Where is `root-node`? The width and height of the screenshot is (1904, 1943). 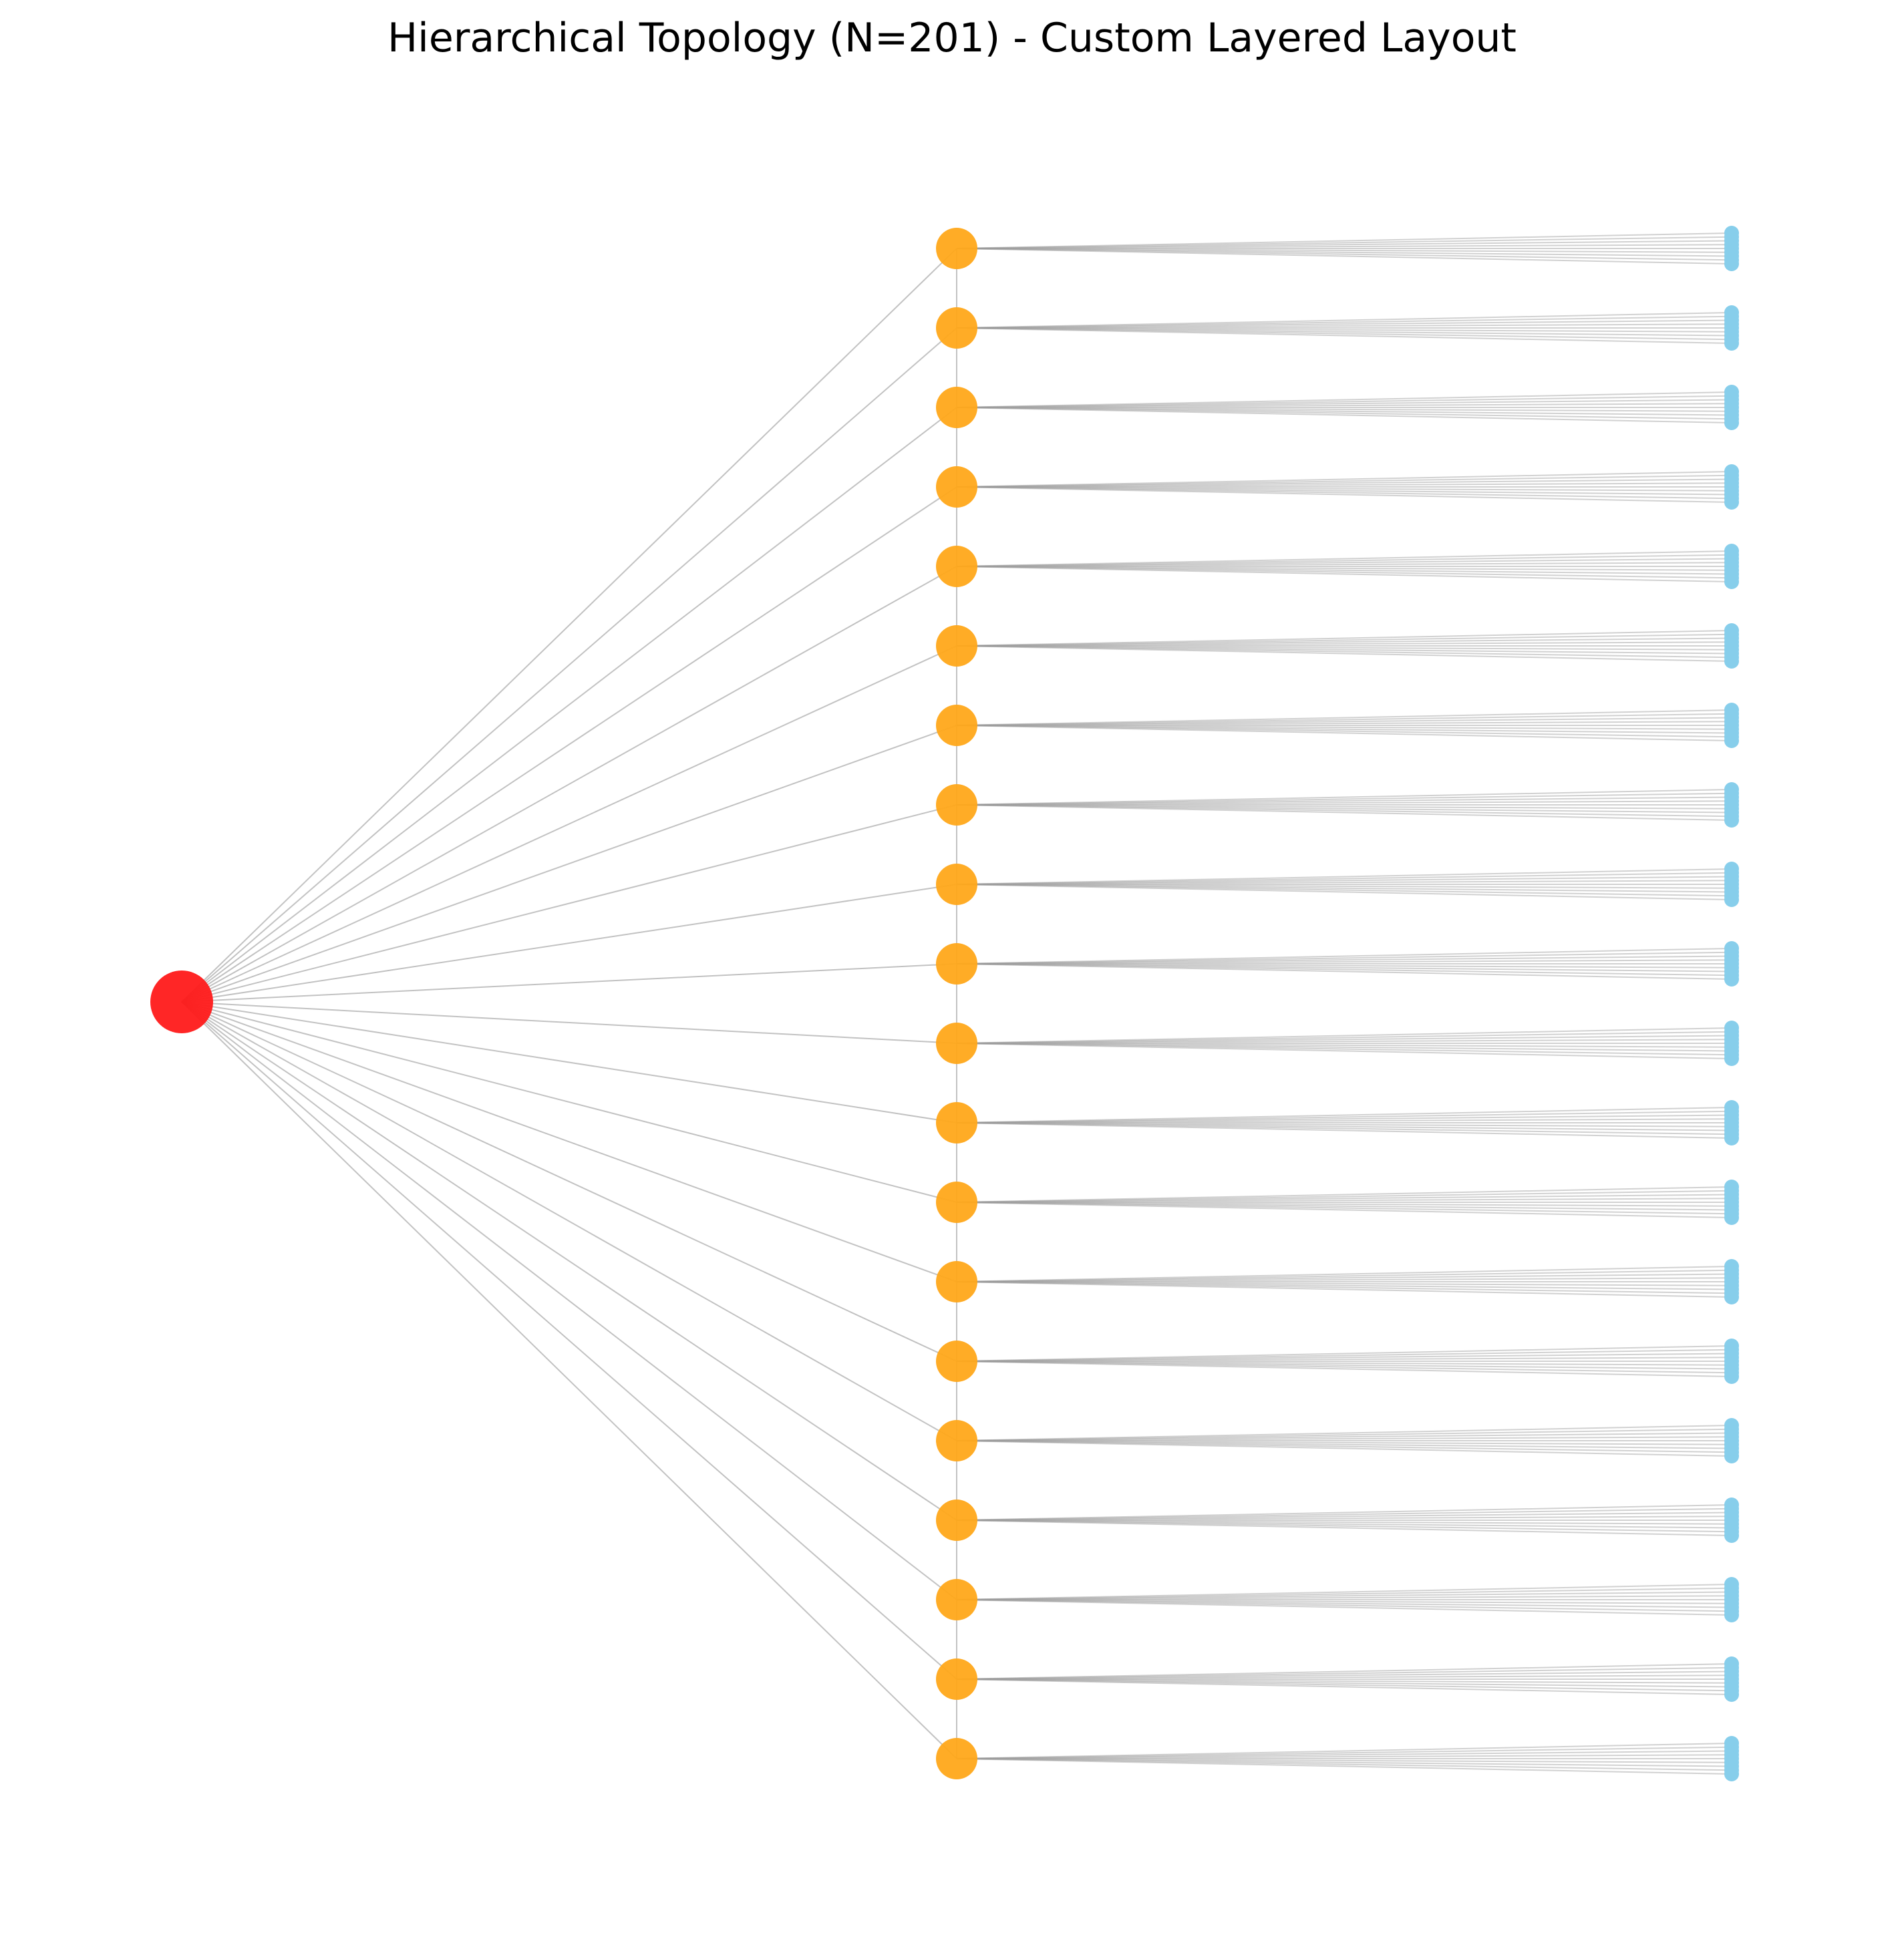
root-node is located at coordinates (181, 1001).